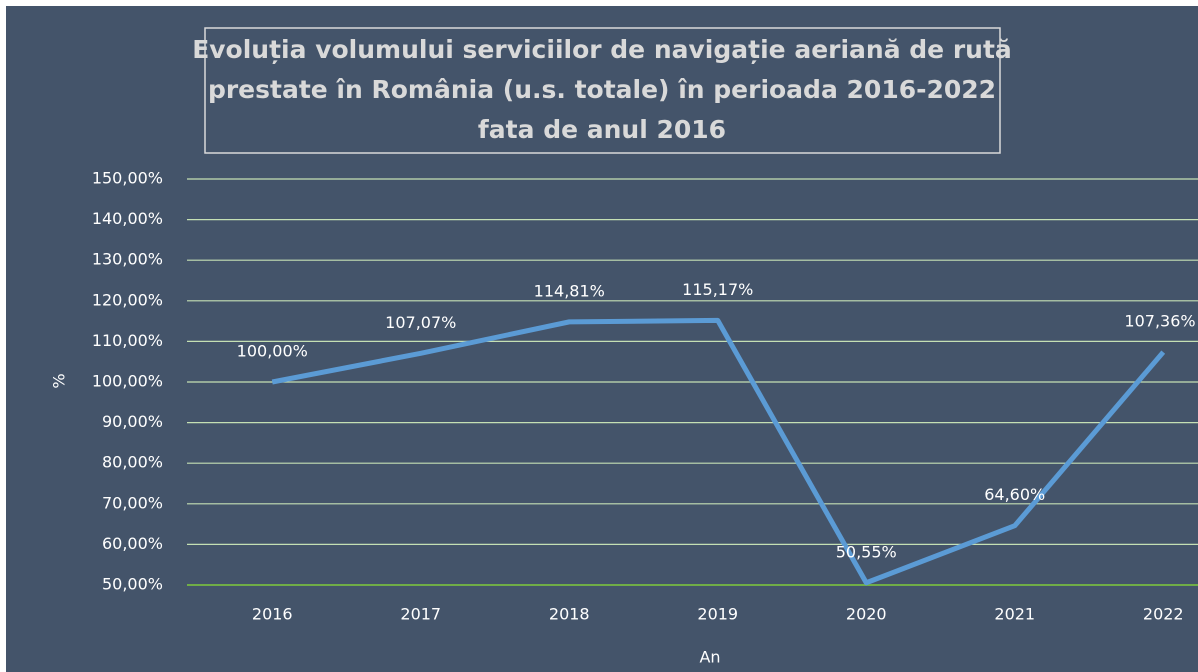  Describe the element at coordinates (127, 178) in the screenshot. I see `y-tick-label: 150,00%` at that location.